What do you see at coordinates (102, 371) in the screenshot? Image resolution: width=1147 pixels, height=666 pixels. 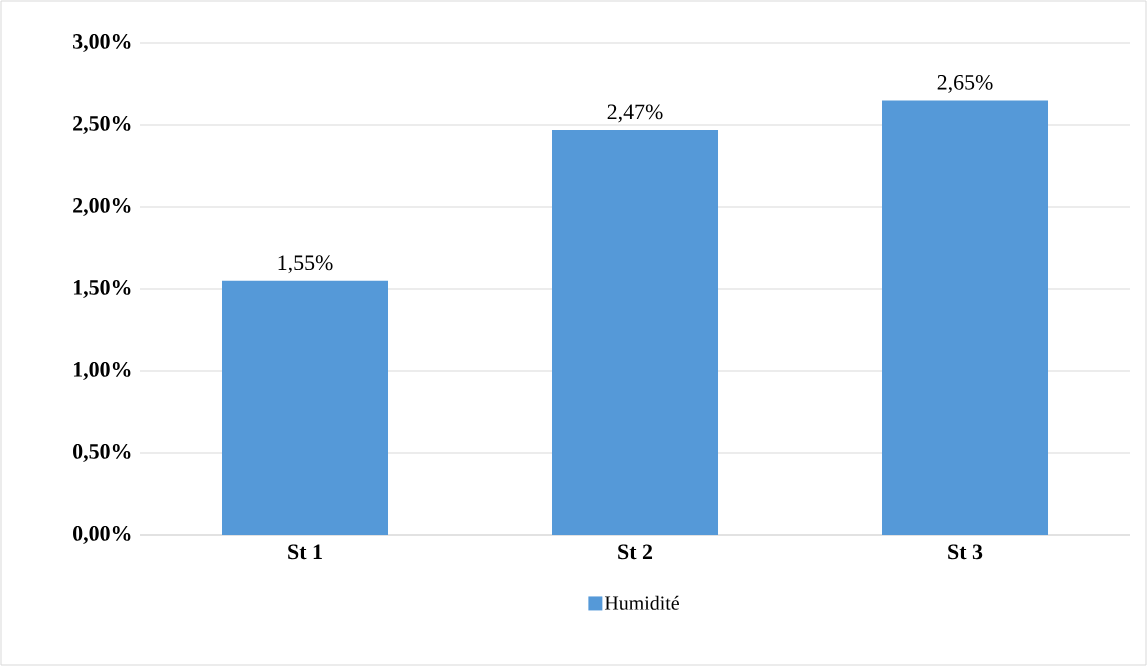 I see `y-tick-label: 1,00%` at bounding box center [102, 371].